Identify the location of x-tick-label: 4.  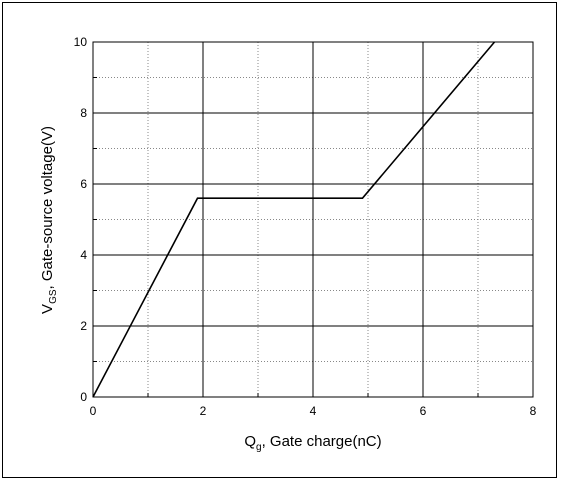
(313, 411).